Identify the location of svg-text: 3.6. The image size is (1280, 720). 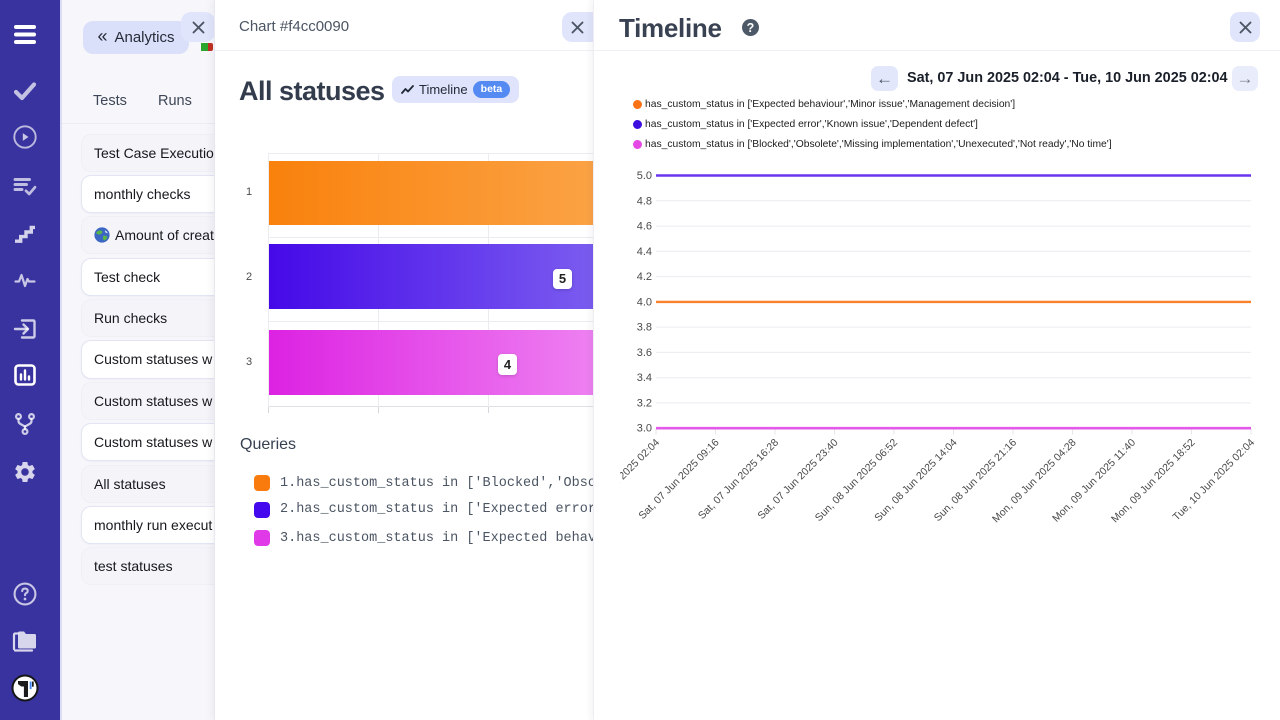
(644, 353).